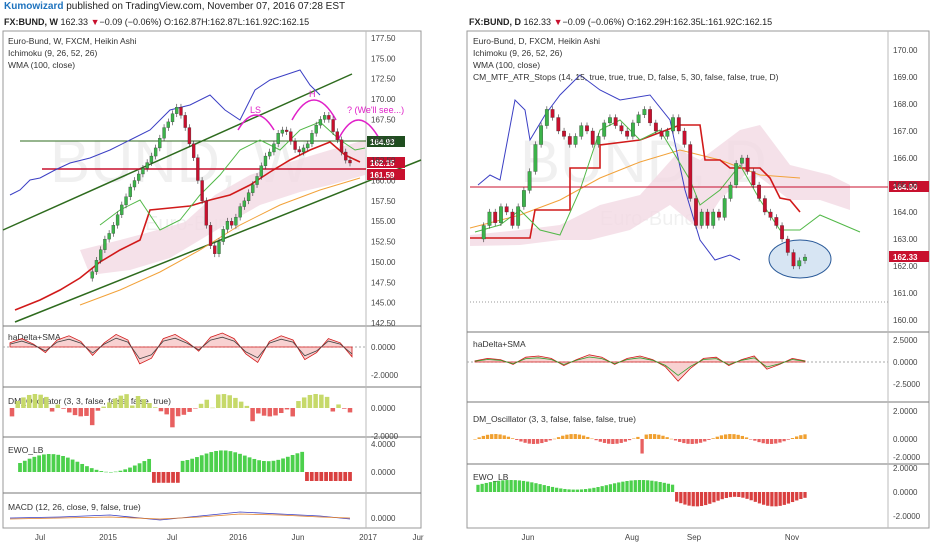  I want to click on left-close: C:162.15, so click(291, 22).